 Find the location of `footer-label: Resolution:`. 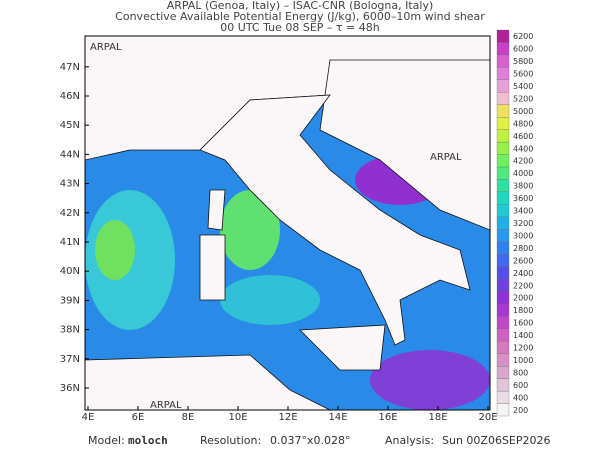

footer-label: Resolution: is located at coordinates (230, 440).